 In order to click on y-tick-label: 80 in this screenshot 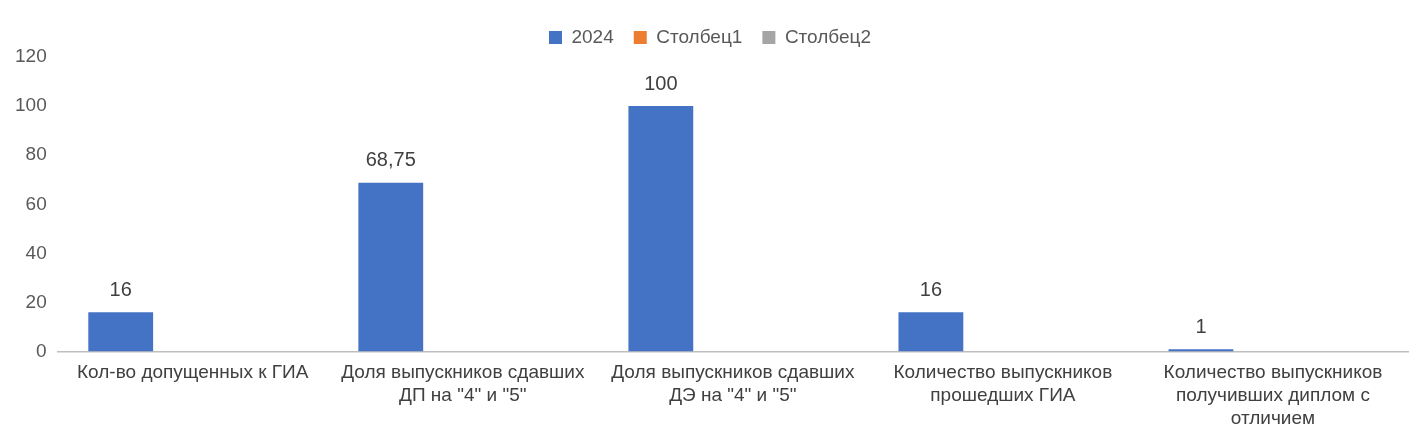, I will do `click(36, 154)`.